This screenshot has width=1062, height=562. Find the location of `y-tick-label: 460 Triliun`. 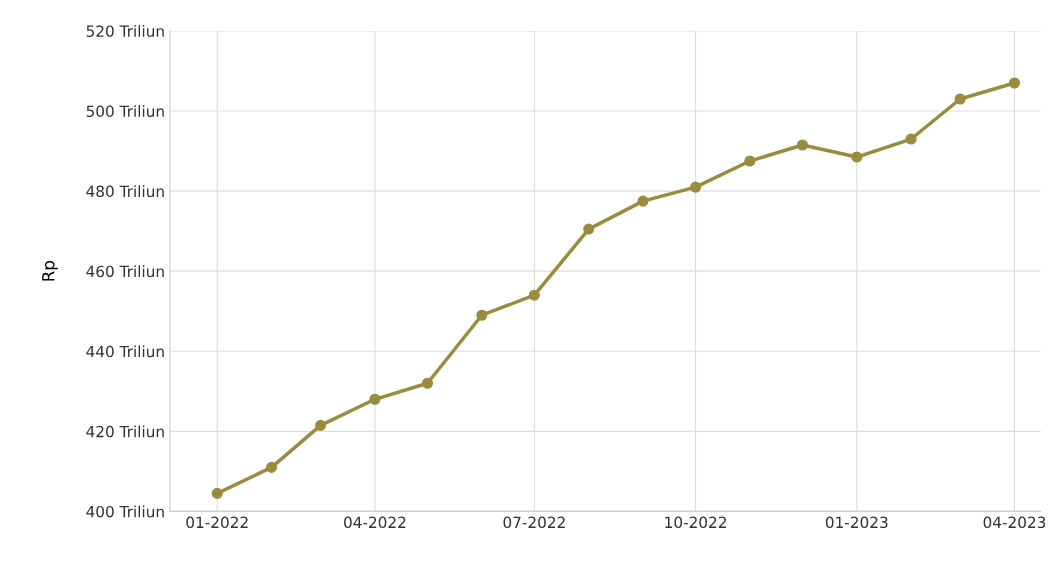

y-tick-label: 460 Triliun is located at coordinates (125, 271).